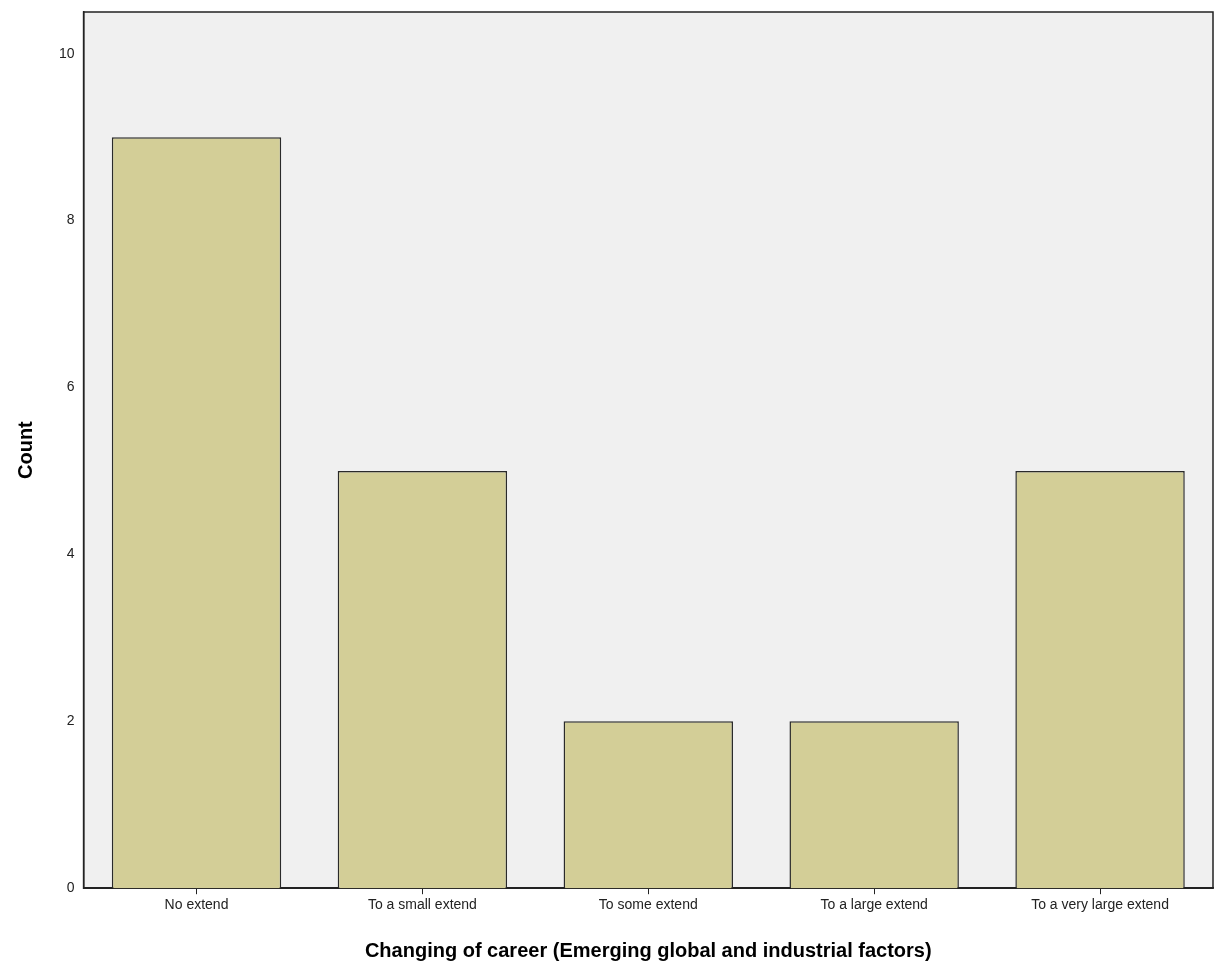  Describe the element at coordinates (70, 720) in the screenshot. I see `y-tick-label: 2` at that location.